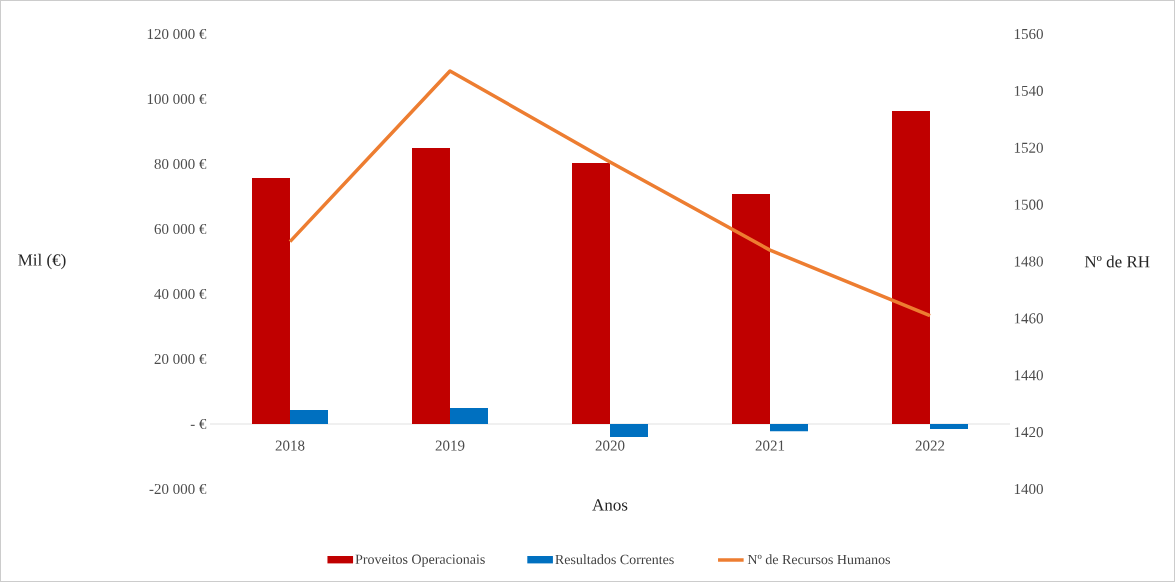 This screenshot has height=582, width=1175. Describe the element at coordinates (1028, 375) in the screenshot. I see `y2-tick-label: 1440` at that location.